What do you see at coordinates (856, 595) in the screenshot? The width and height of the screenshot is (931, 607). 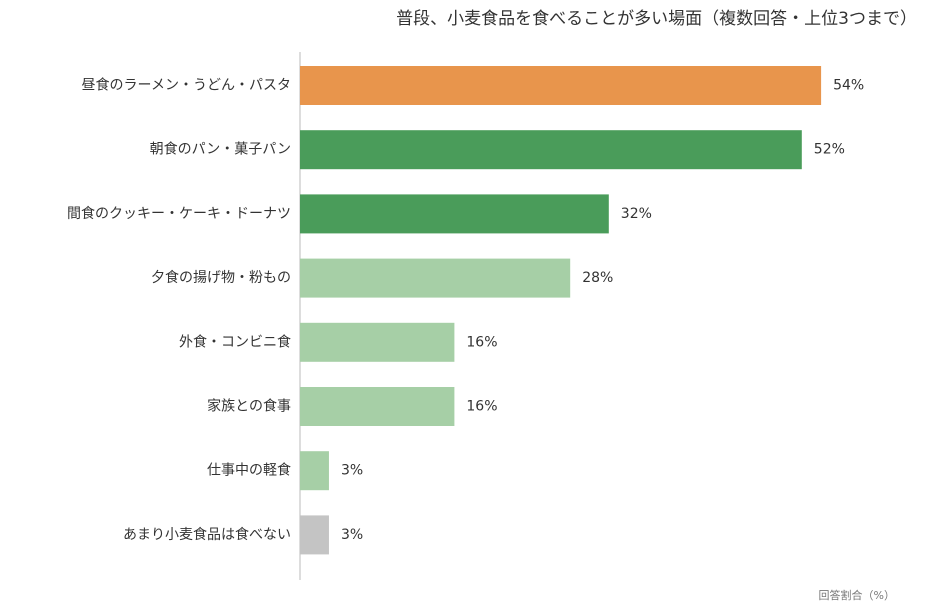 I see `x-axis-label: 回答割合（%）` at bounding box center [856, 595].